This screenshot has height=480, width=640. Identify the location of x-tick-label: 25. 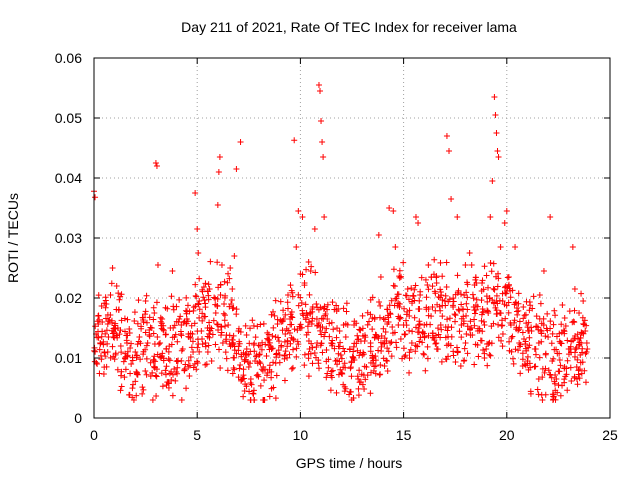
(610, 435).